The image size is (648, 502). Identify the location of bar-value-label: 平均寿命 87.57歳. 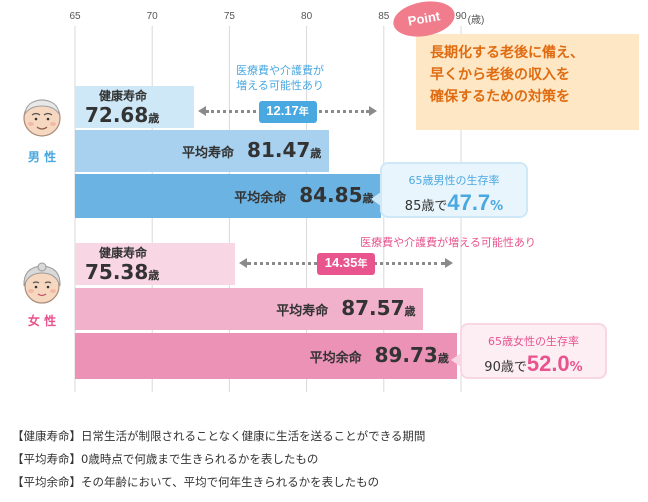
(345, 308).